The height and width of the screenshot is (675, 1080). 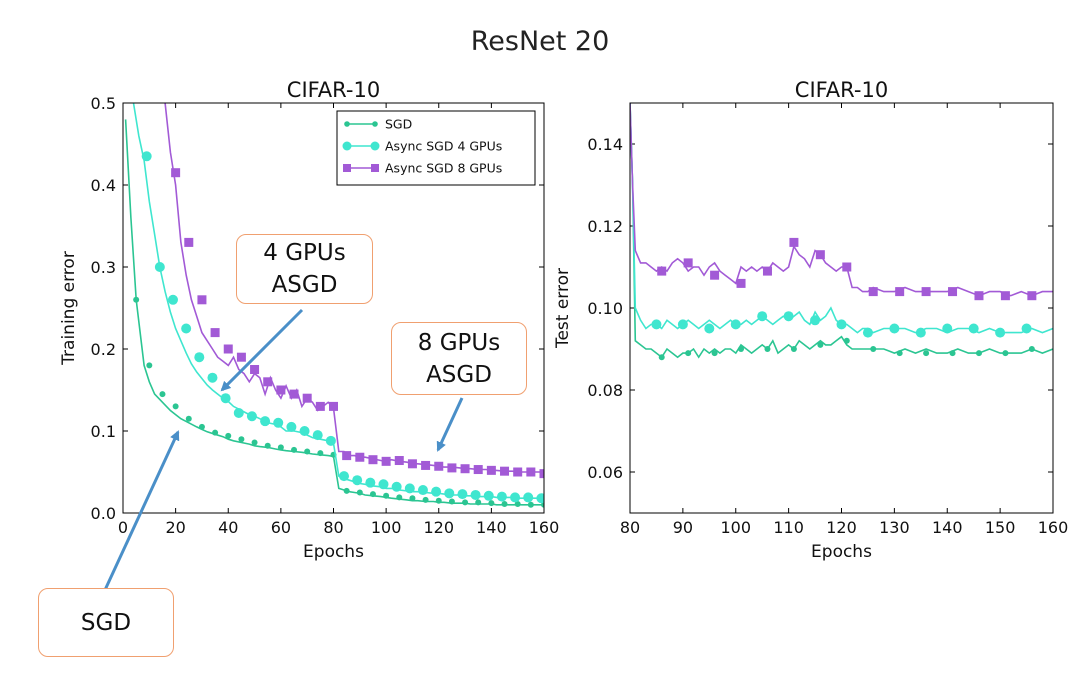 What do you see at coordinates (103, 267) in the screenshot?
I see `train-ytick-label: 0.3` at bounding box center [103, 267].